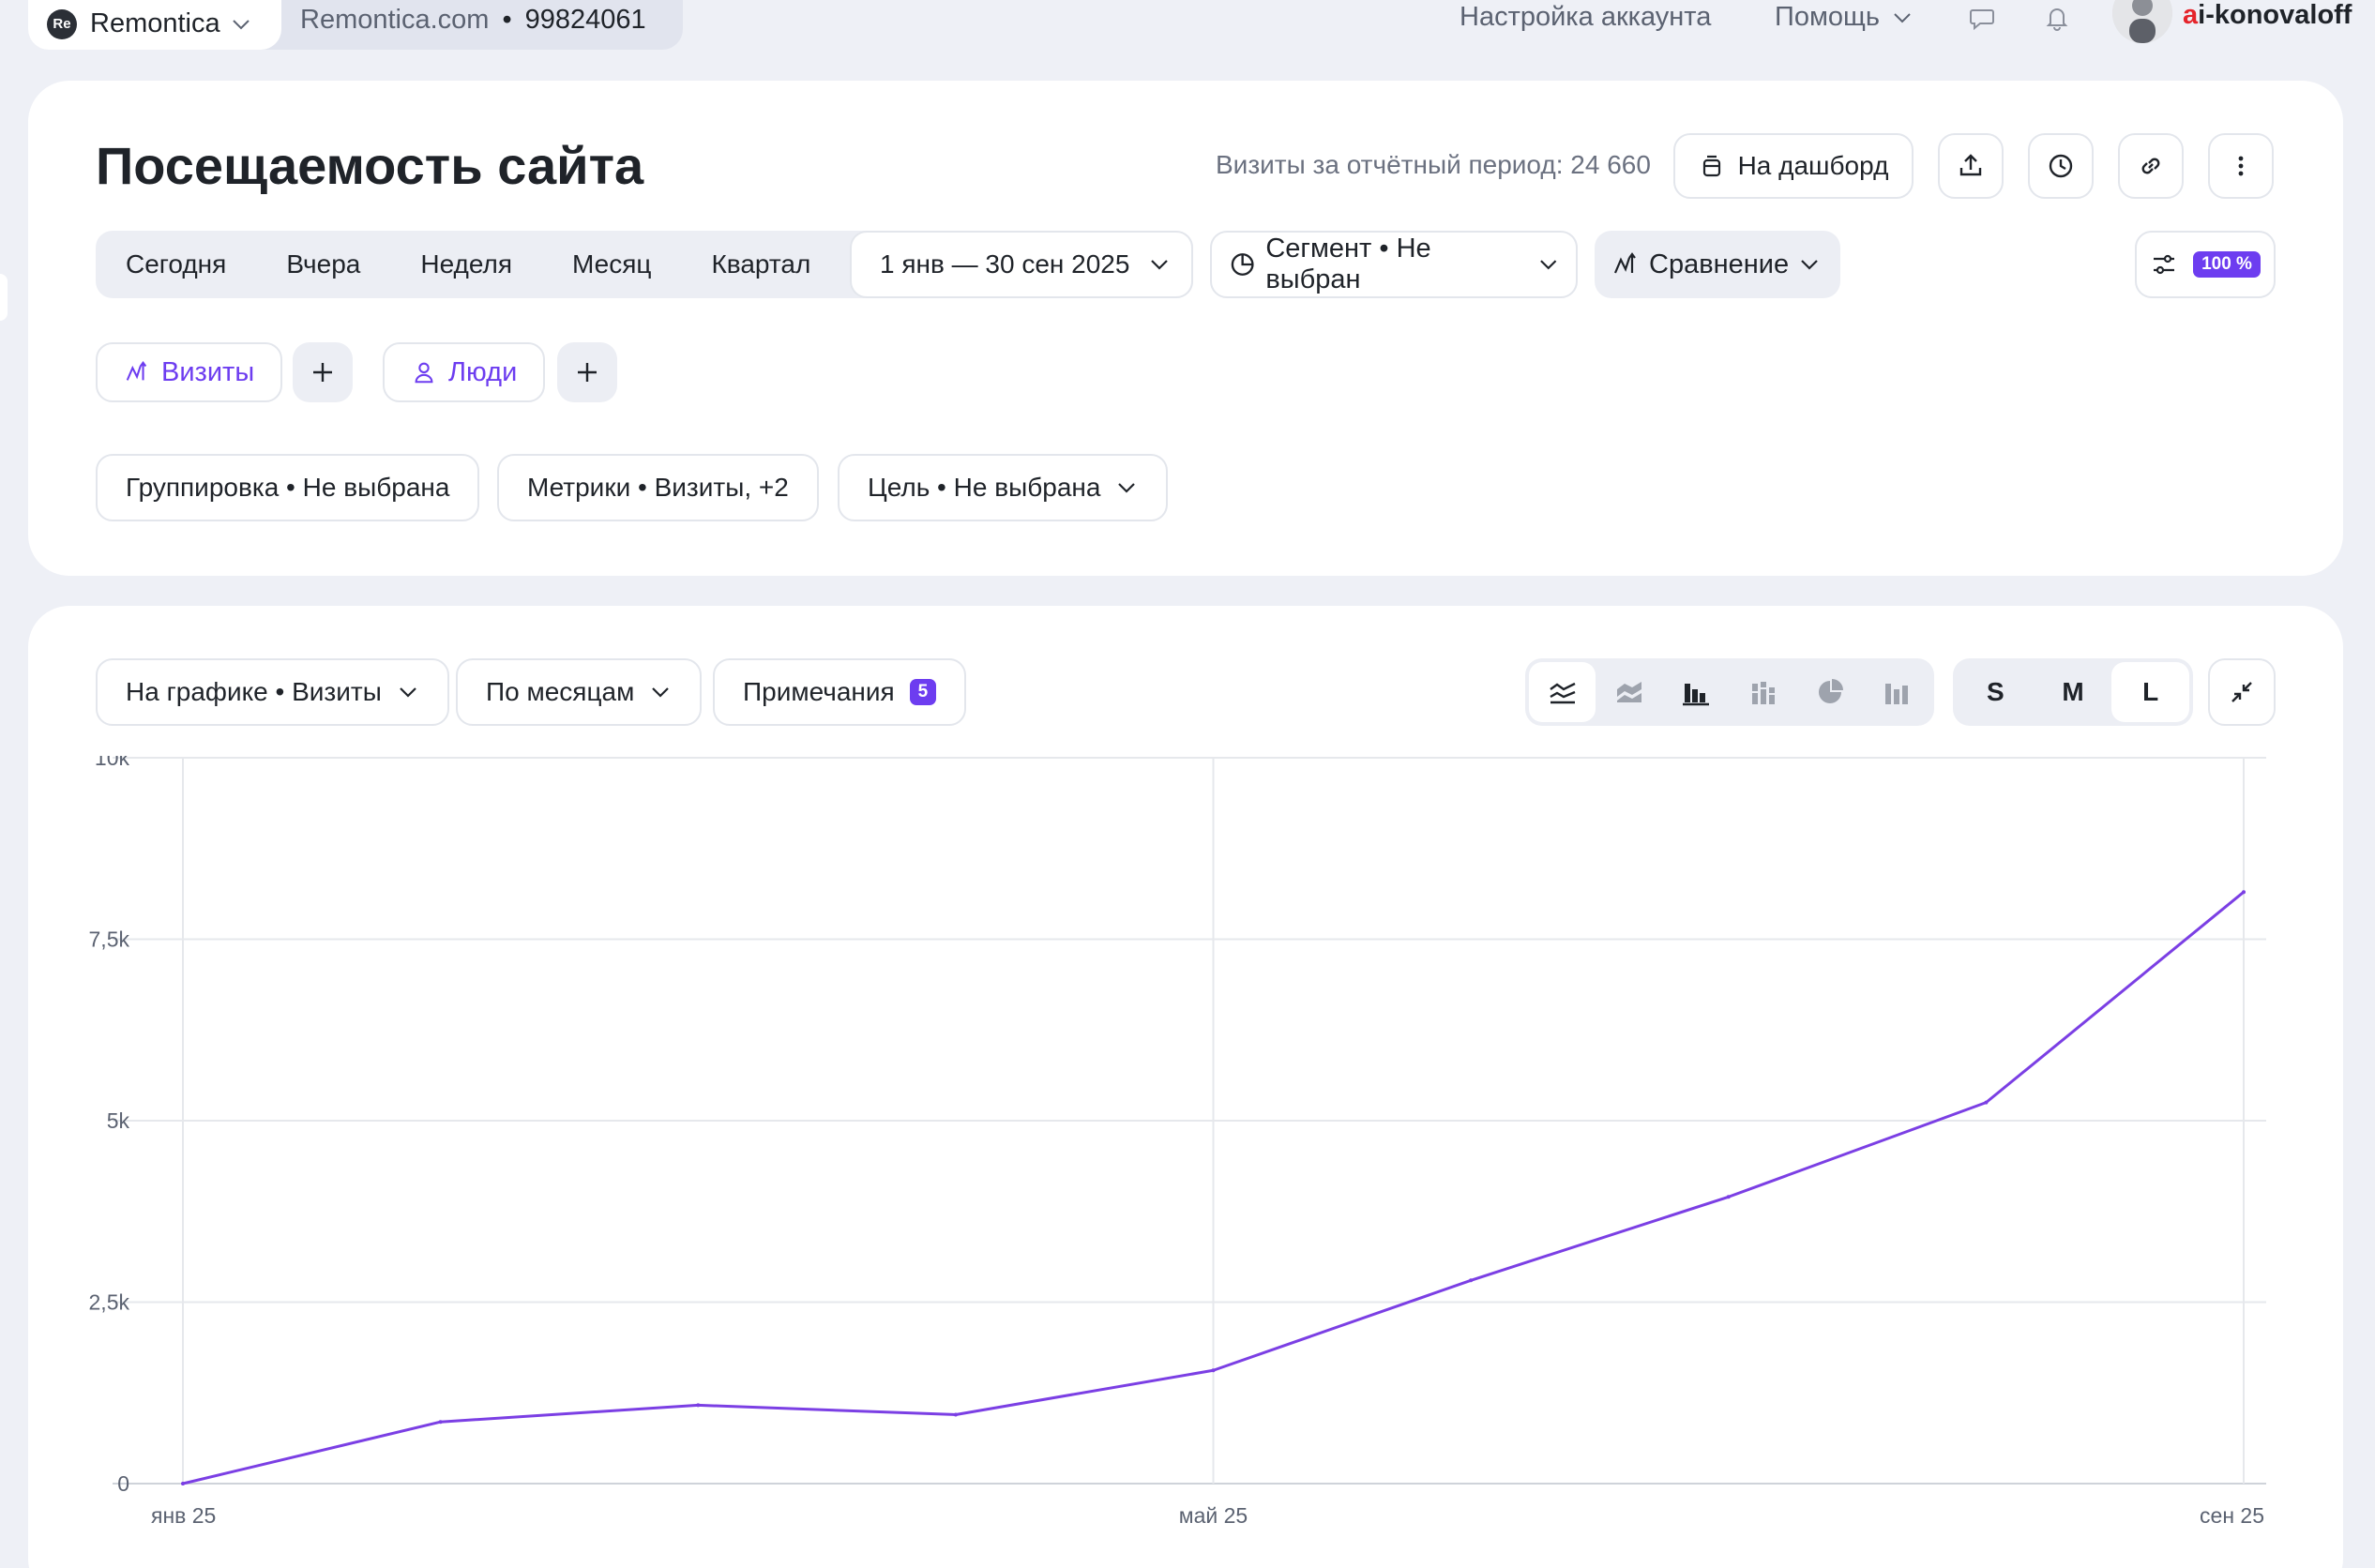 The width and height of the screenshot is (2375, 1568). I want to click on more-vertical-icon, so click(2241, 166).